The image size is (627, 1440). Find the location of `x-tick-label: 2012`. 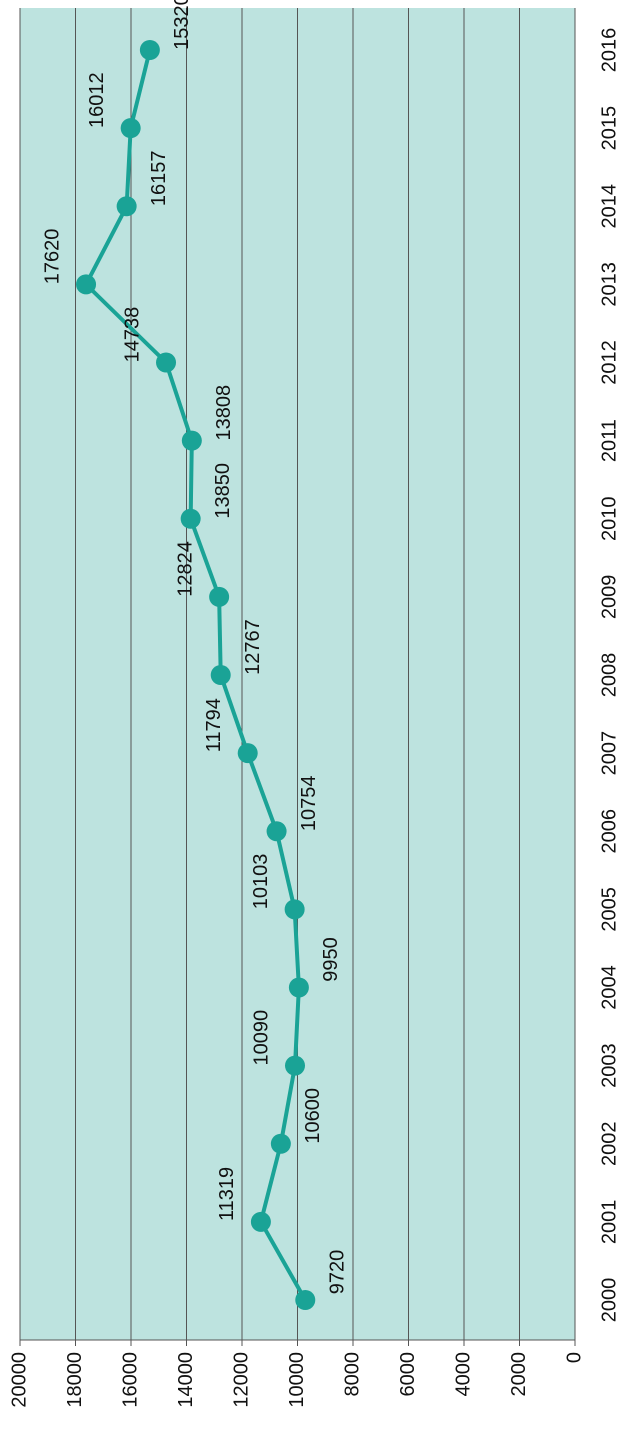

x-tick-label: 2012 is located at coordinates (609, 362).